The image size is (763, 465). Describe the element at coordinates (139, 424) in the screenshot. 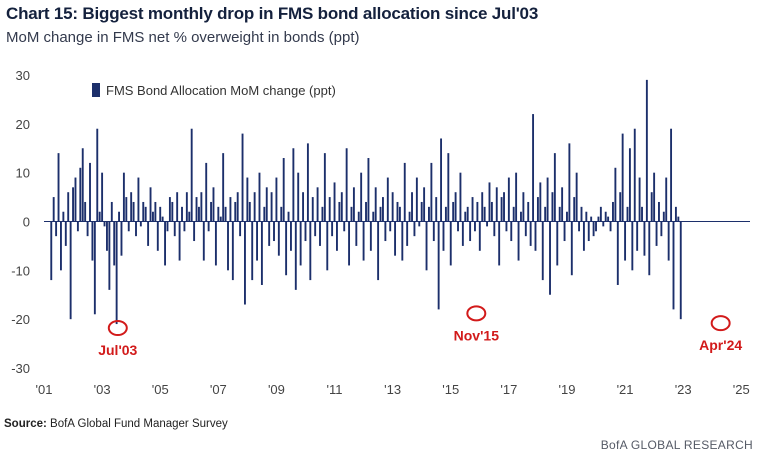

I see `source-text: BofA Global Fund Manager Survey` at that location.